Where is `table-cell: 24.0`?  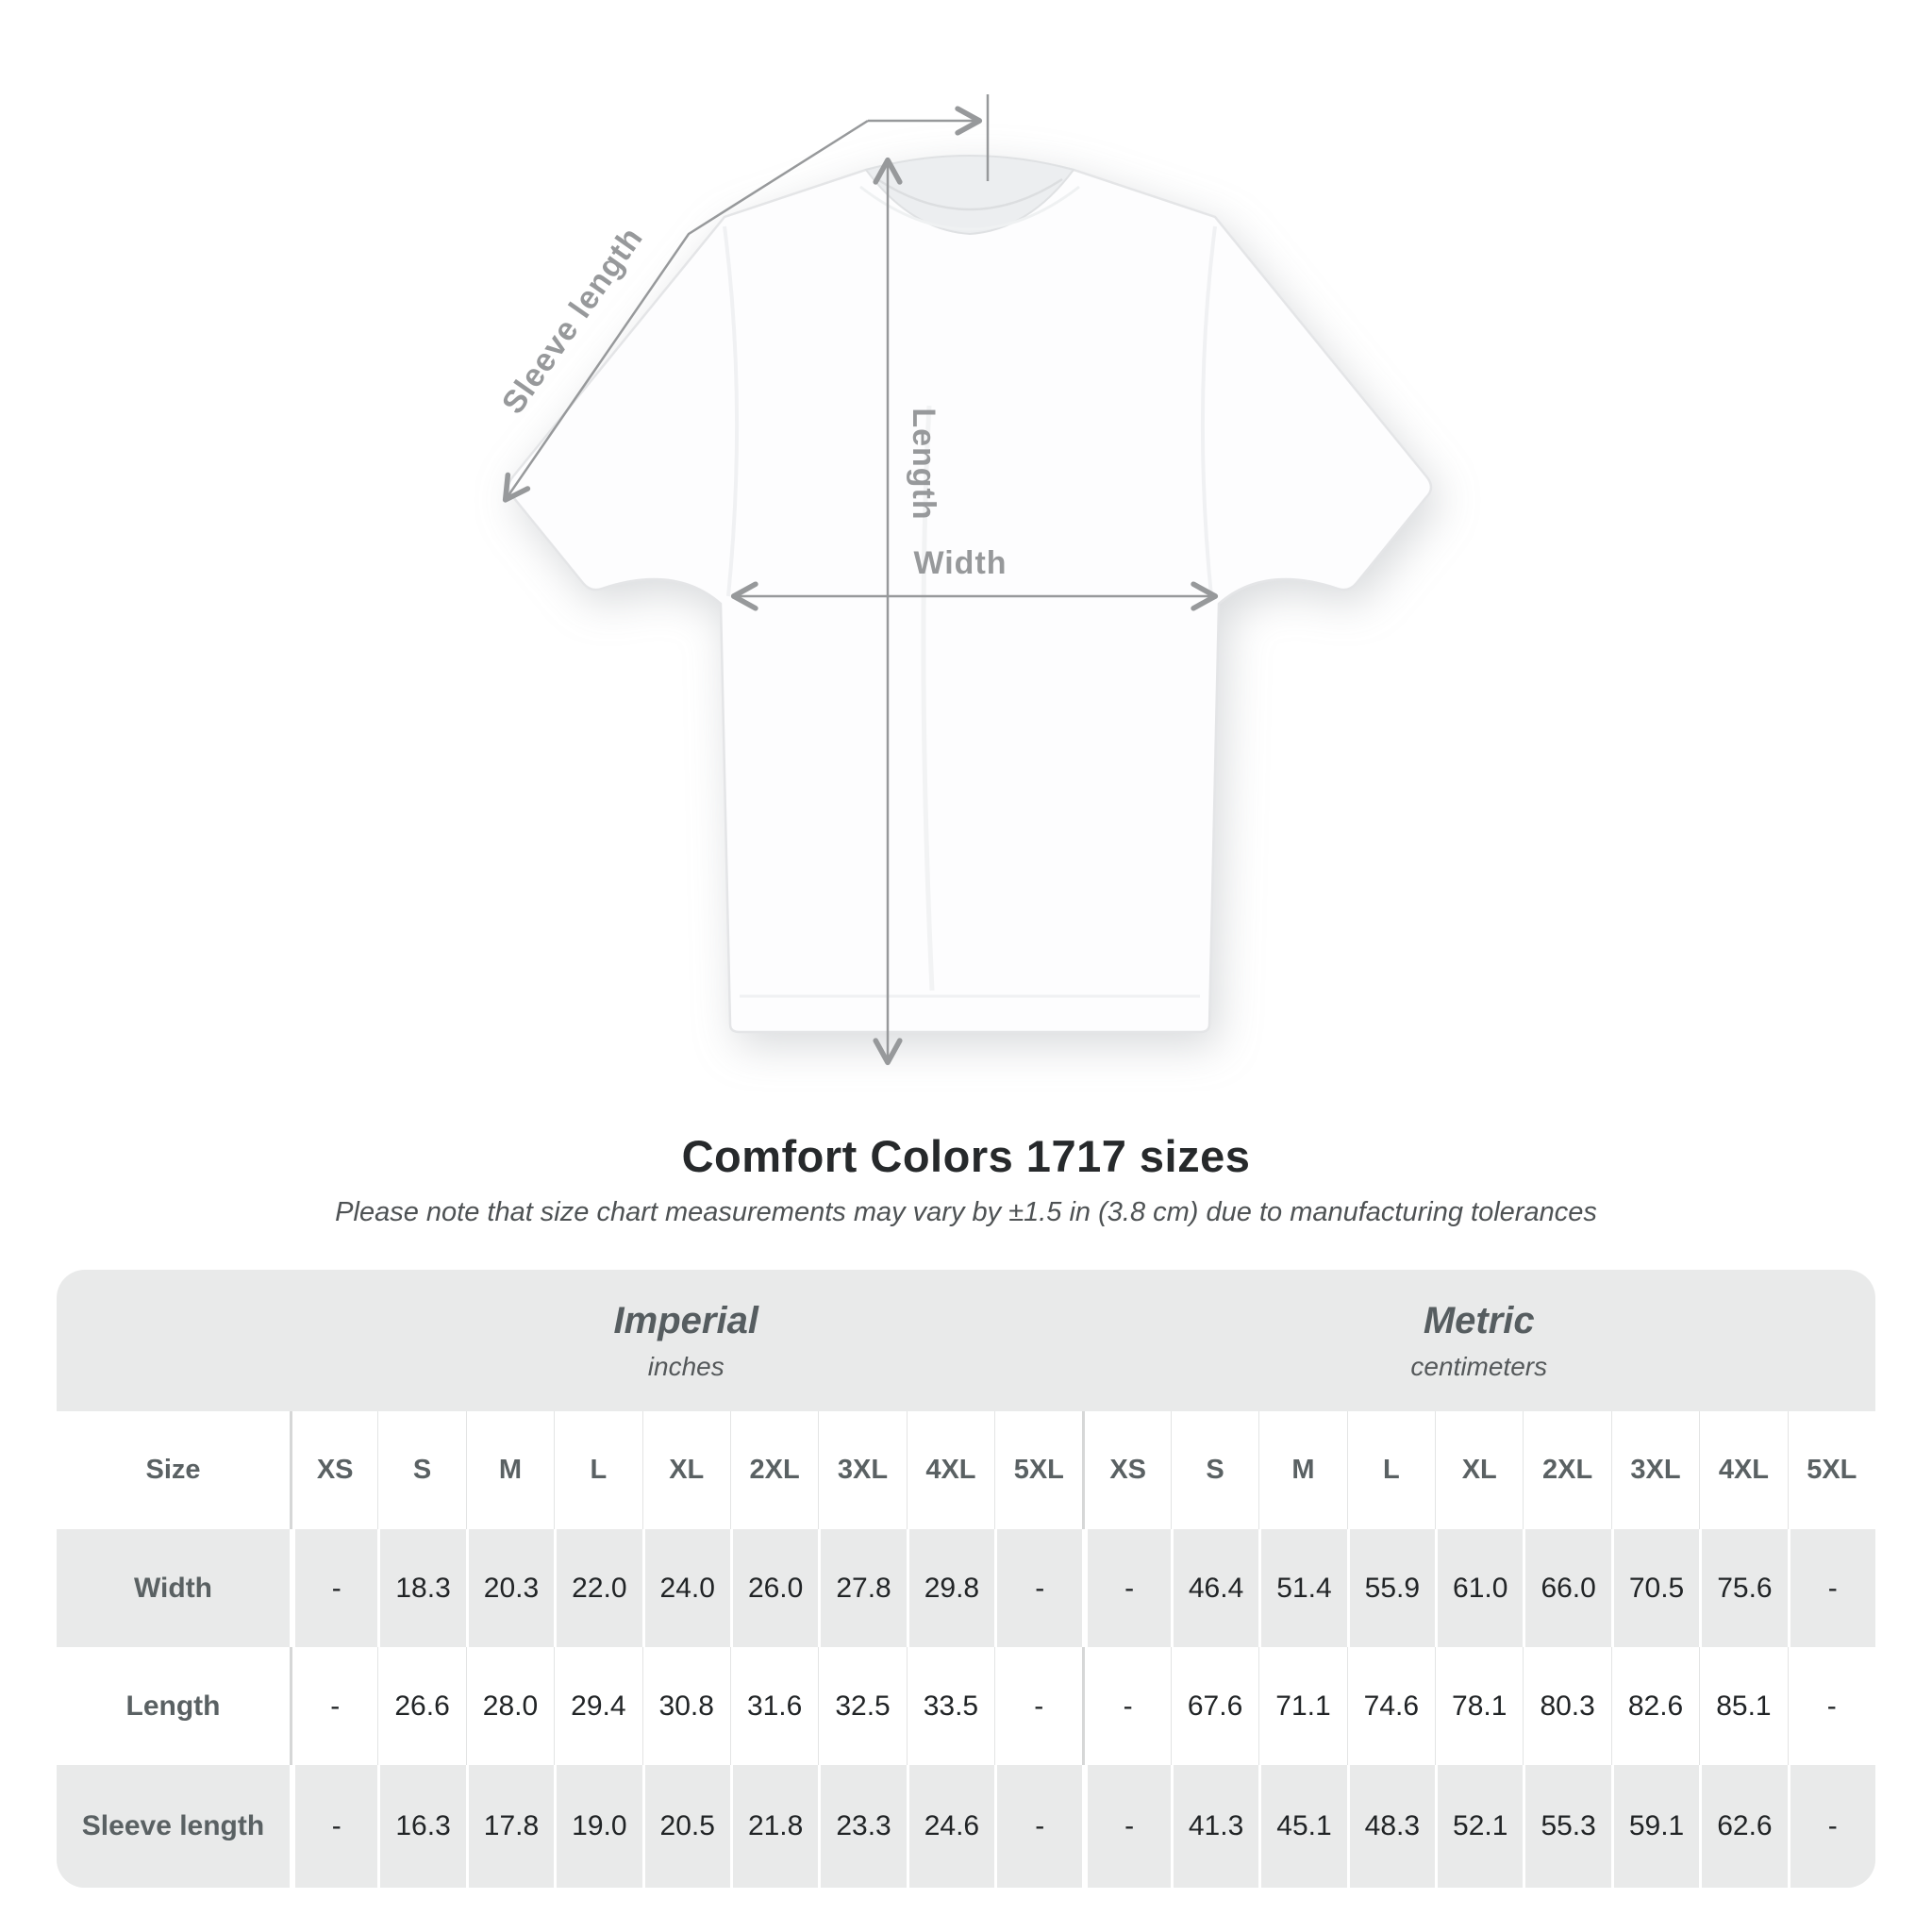
table-cell: 24.0 is located at coordinates (686, 1588).